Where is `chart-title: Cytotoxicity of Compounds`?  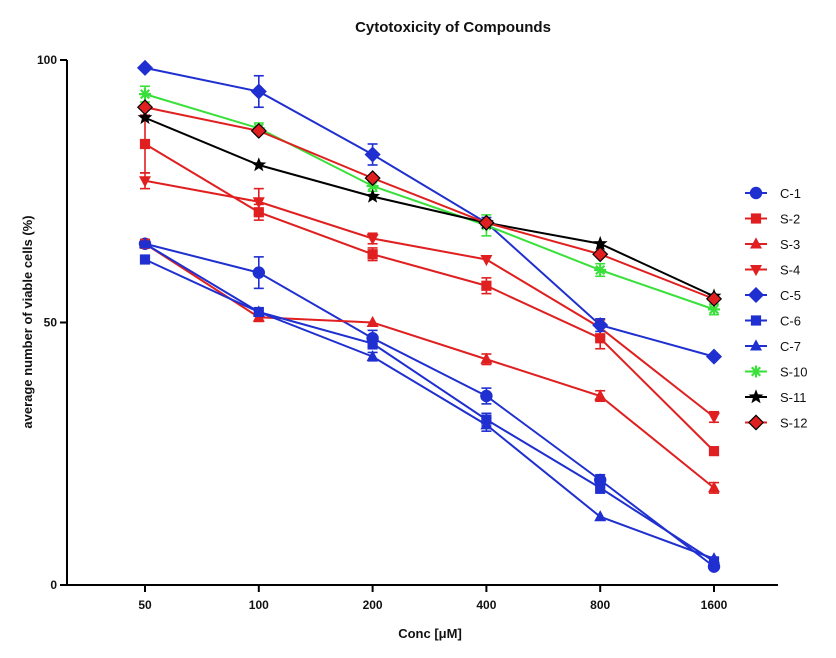 chart-title: Cytotoxicity of Compounds is located at coordinates (453, 27).